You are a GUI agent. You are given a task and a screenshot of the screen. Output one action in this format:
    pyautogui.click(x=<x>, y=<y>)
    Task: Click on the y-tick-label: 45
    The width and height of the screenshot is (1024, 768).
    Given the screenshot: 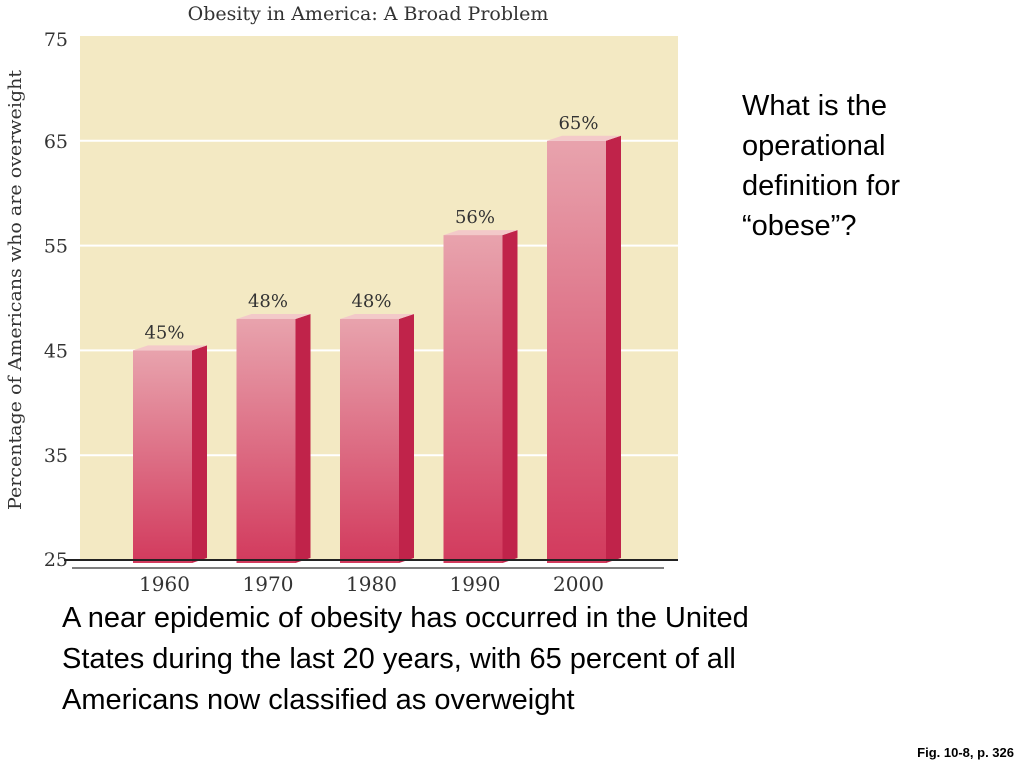 What is the action you would take?
    pyautogui.click(x=56, y=351)
    